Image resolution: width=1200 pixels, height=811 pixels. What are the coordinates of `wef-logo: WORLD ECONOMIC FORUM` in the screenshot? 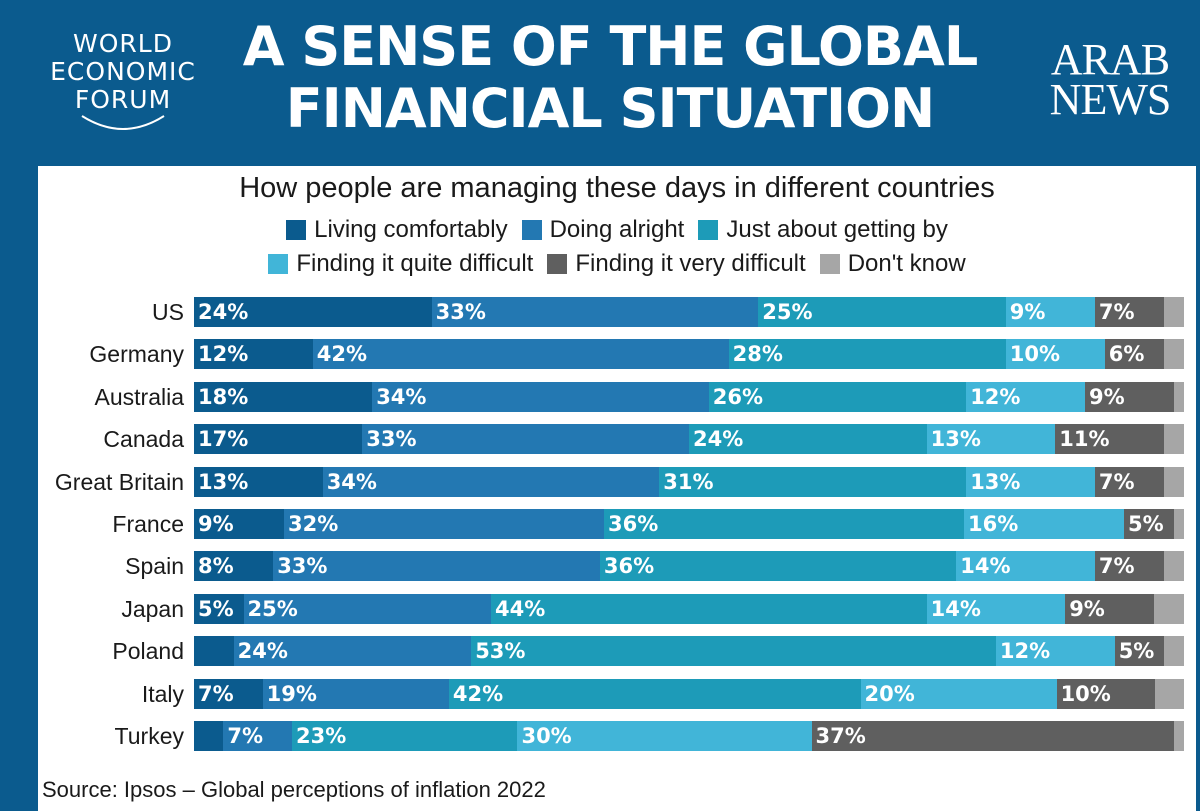 It's located at (123, 72).